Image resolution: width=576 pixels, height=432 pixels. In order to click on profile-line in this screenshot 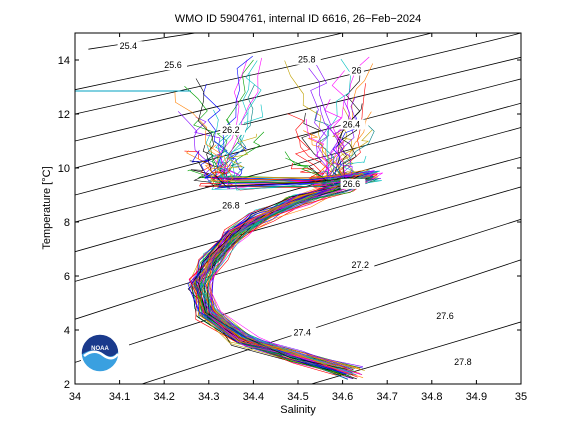, I will do `click(273, 268)`.